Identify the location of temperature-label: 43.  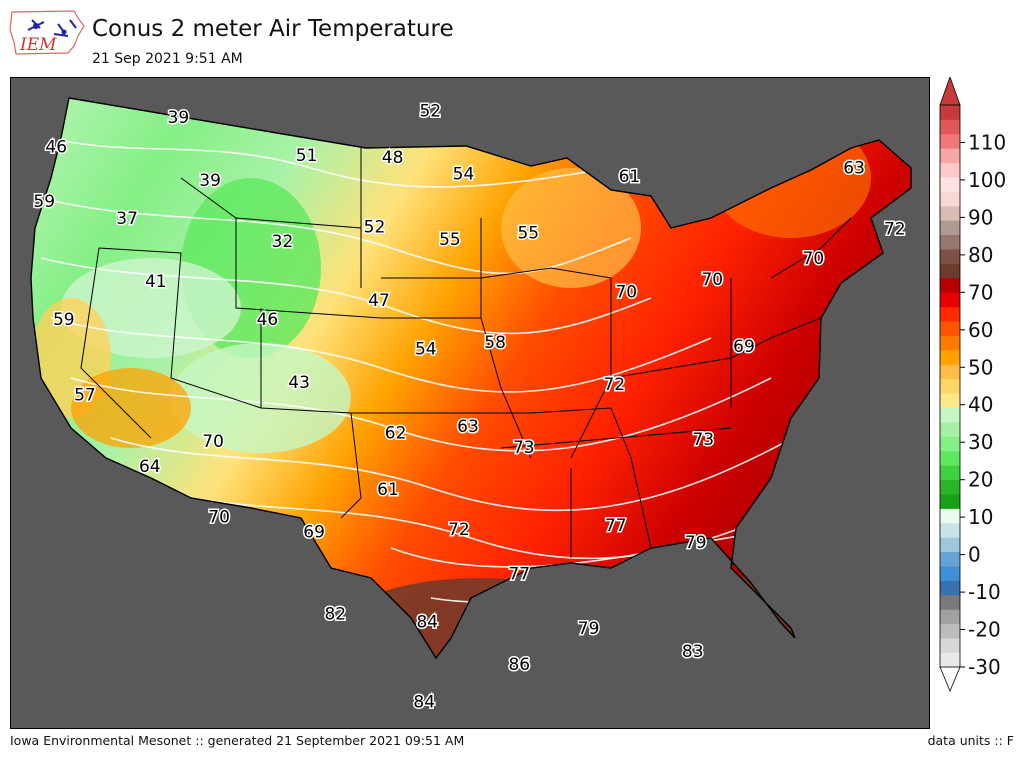
(299, 383).